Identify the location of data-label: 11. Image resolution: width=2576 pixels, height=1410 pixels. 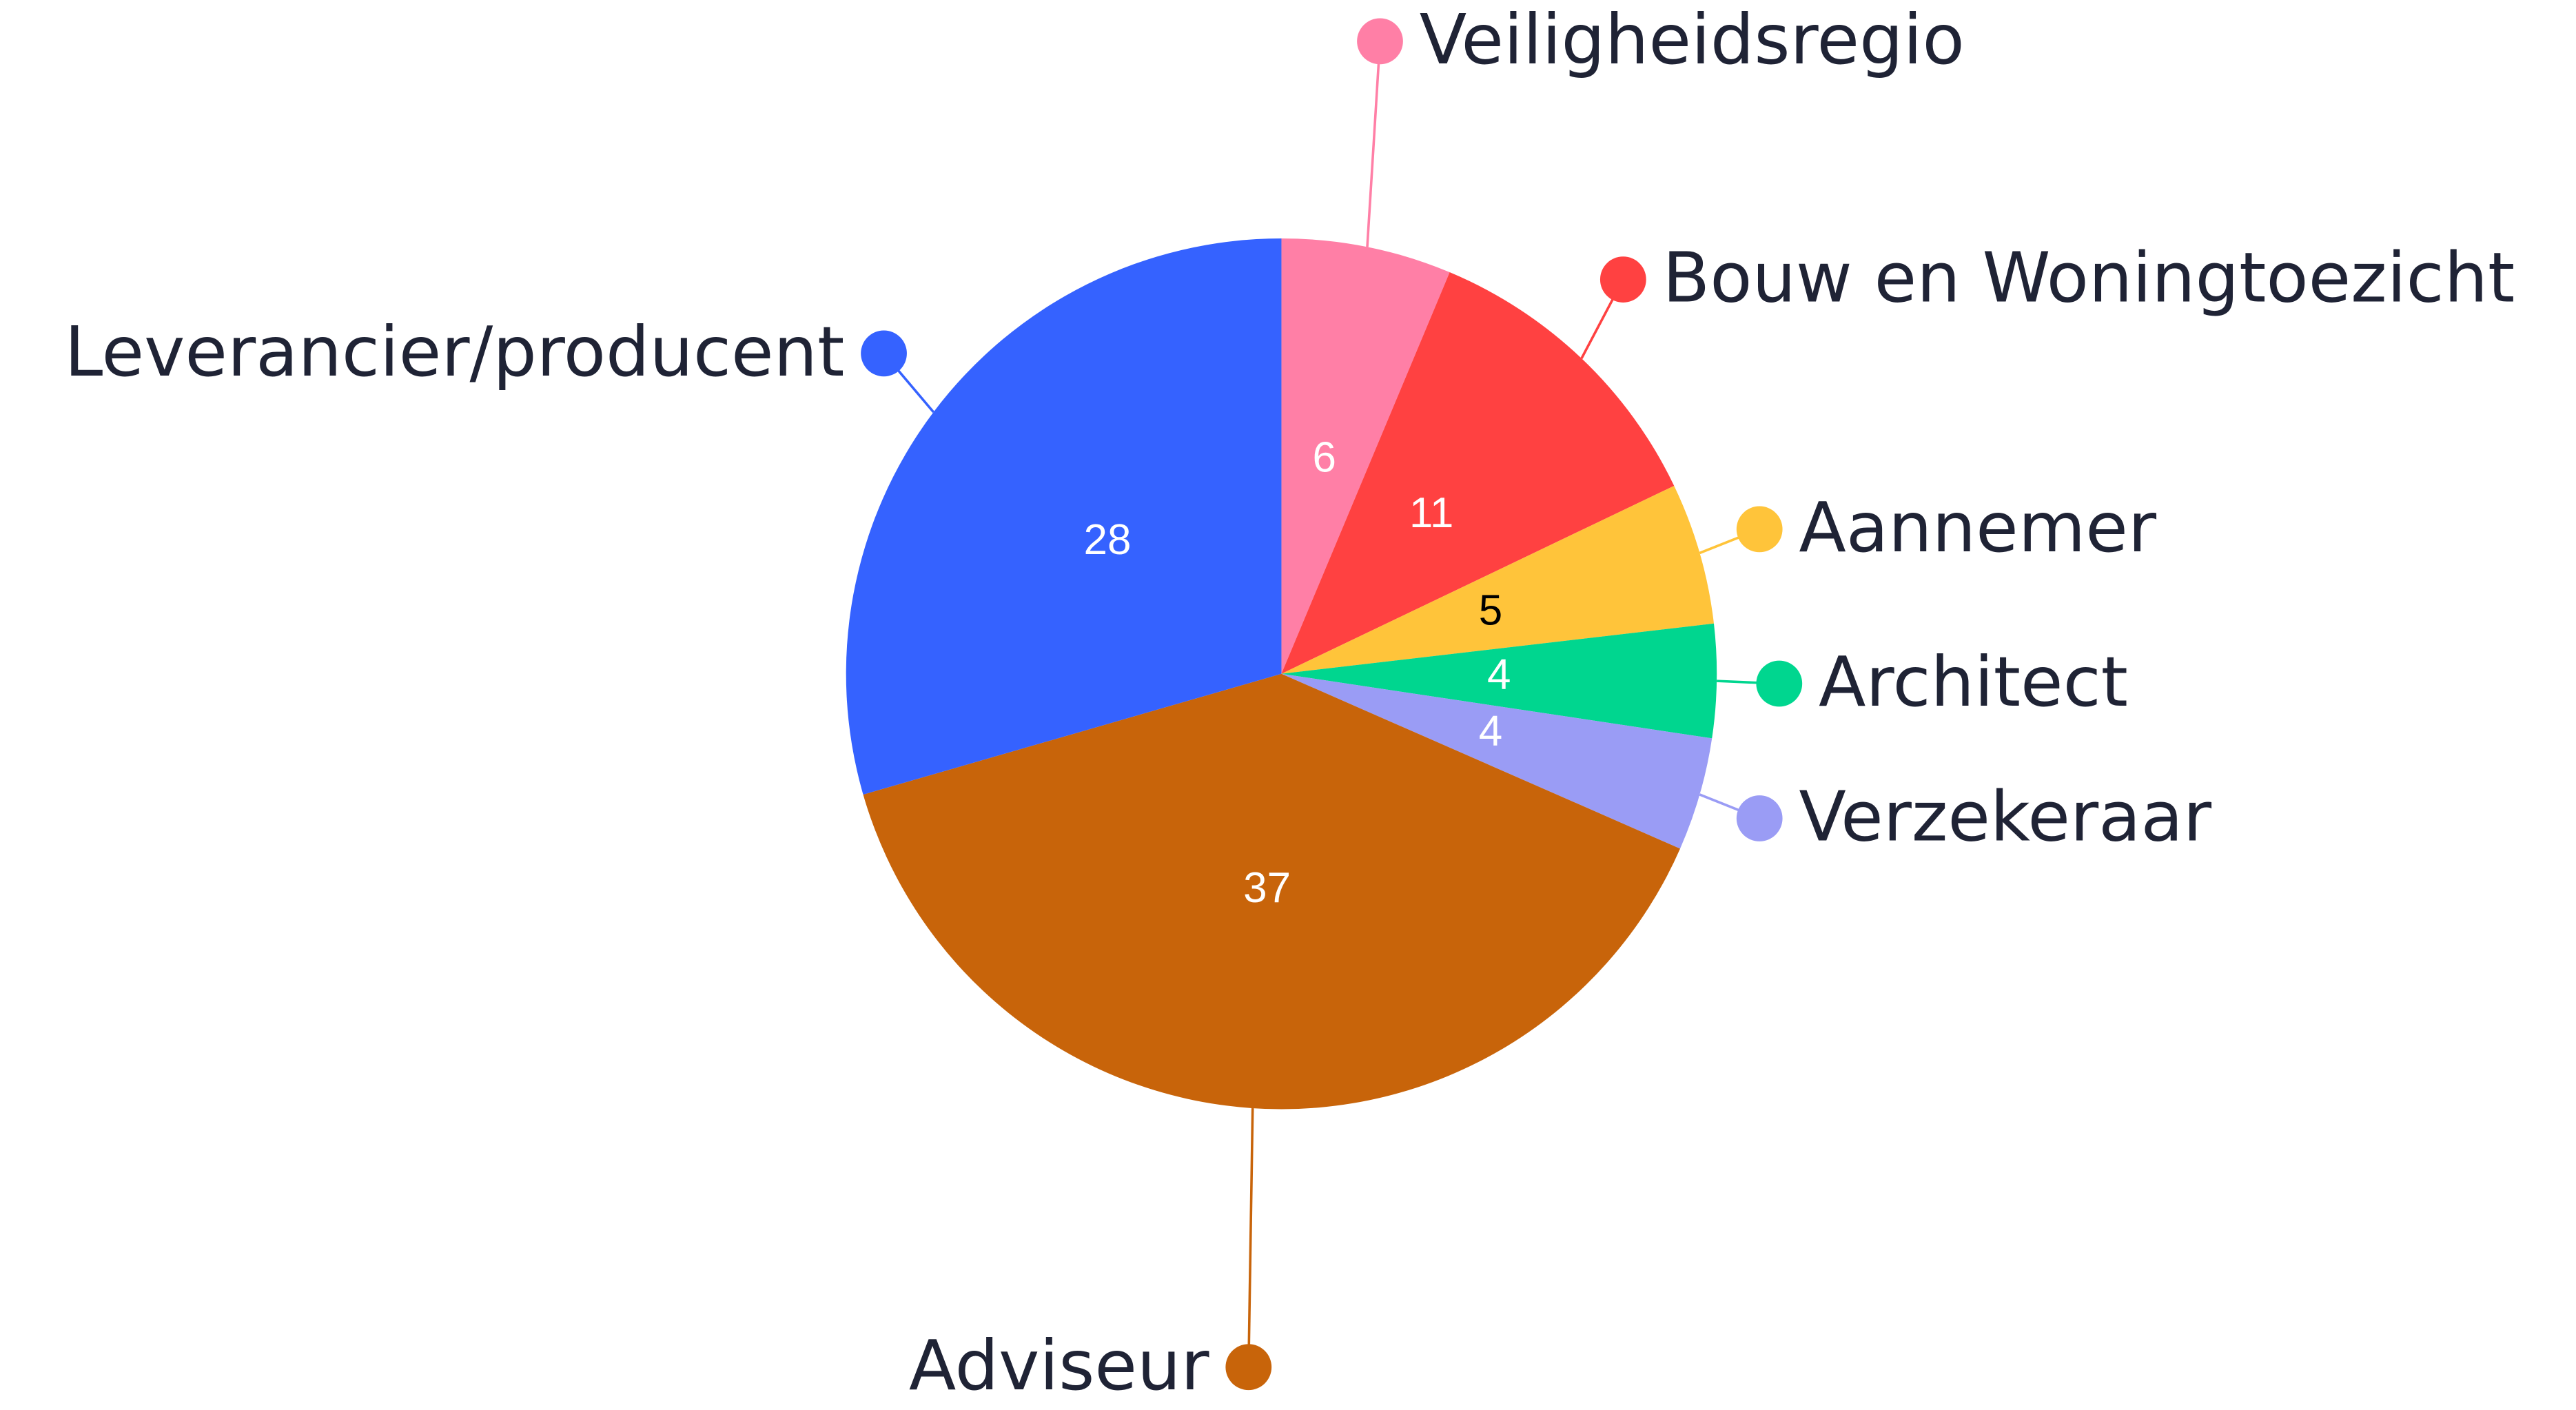
(1431, 513).